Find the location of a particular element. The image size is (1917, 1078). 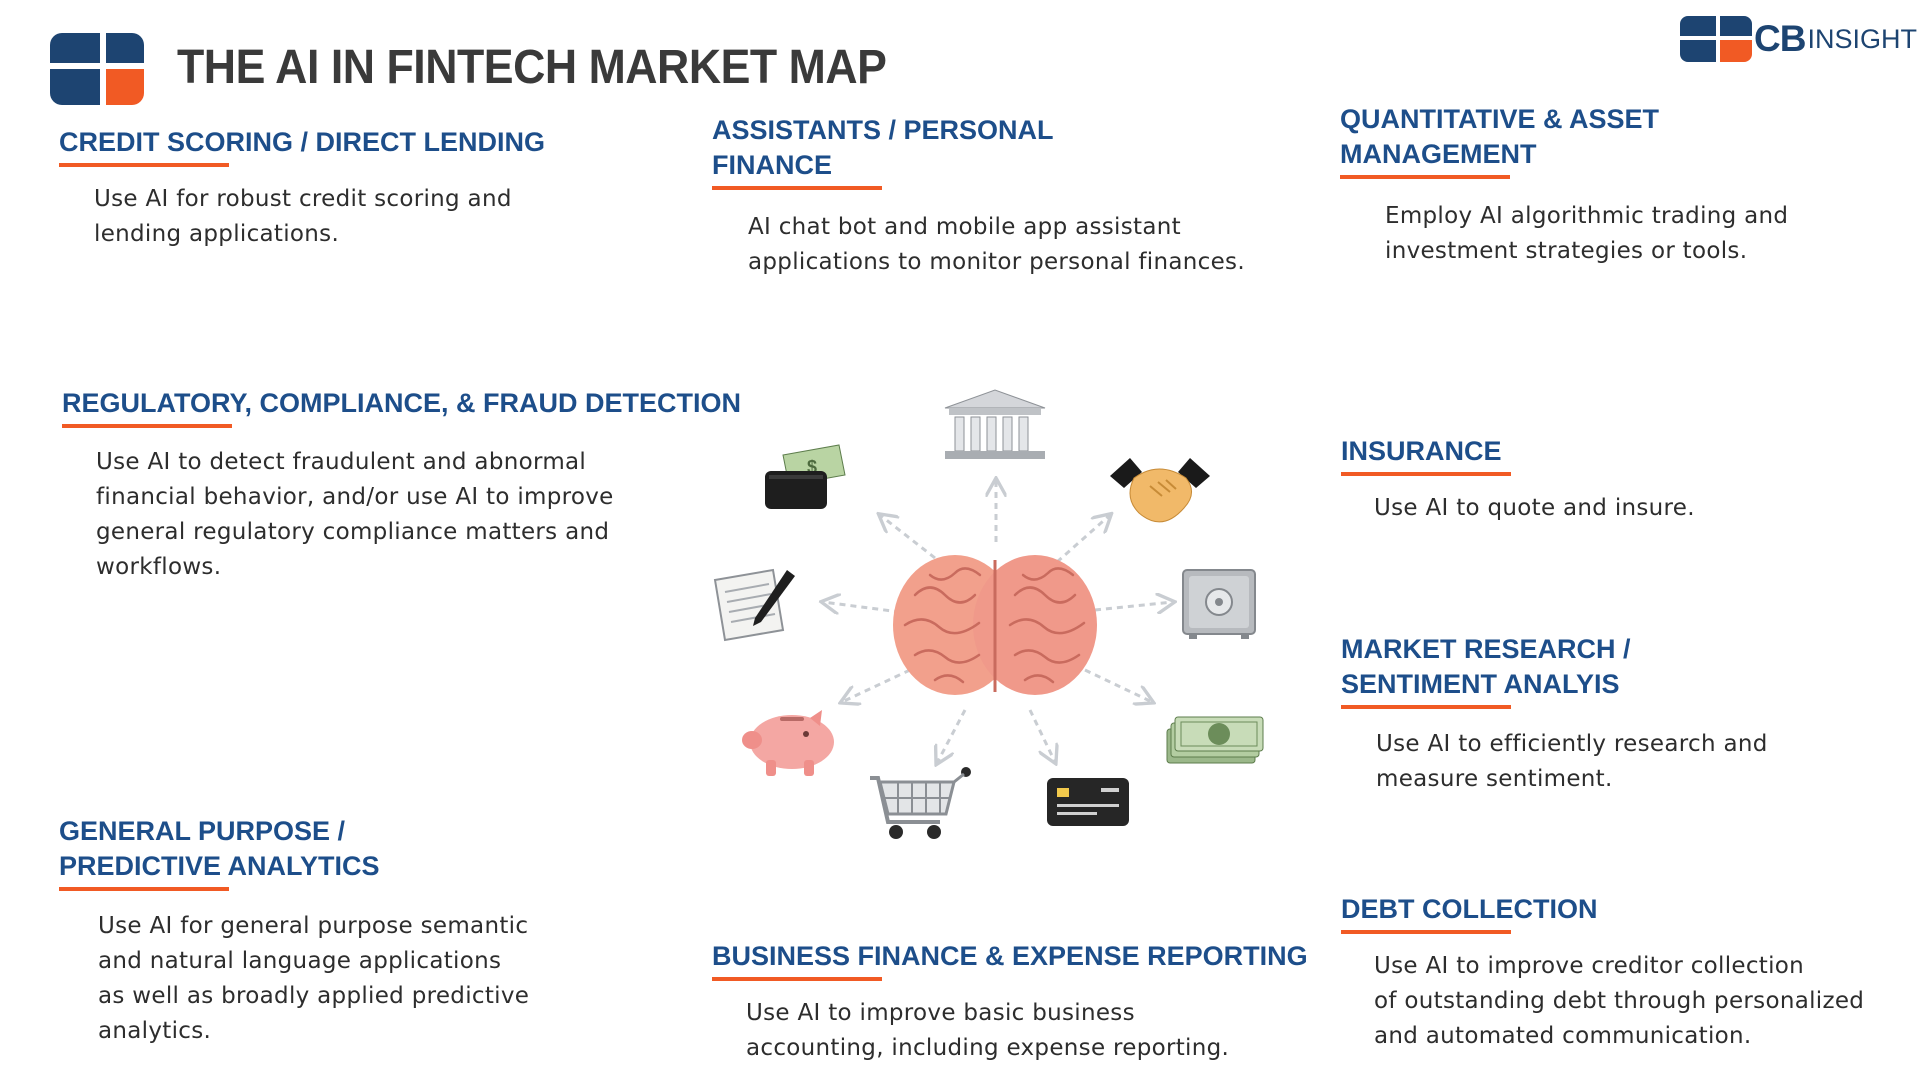

section-description-line: Use AI for robust credit scoring and is located at coordinates (303, 199).